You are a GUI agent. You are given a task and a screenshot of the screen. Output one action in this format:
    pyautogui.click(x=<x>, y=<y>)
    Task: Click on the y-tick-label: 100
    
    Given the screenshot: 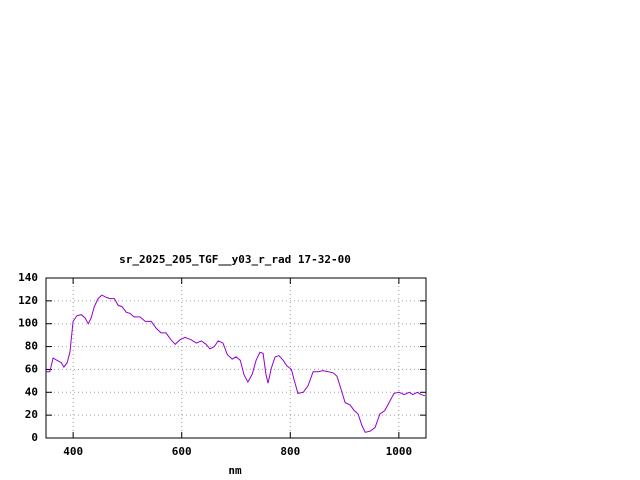 What is the action you would take?
    pyautogui.click(x=28, y=323)
    